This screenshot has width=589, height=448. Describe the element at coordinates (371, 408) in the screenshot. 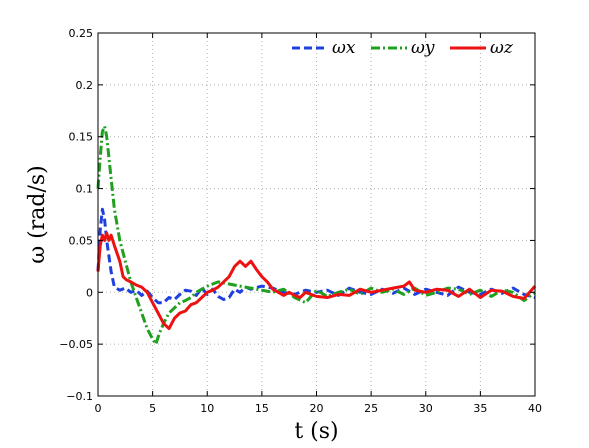

I see `x-tick-label: 25` at that location.